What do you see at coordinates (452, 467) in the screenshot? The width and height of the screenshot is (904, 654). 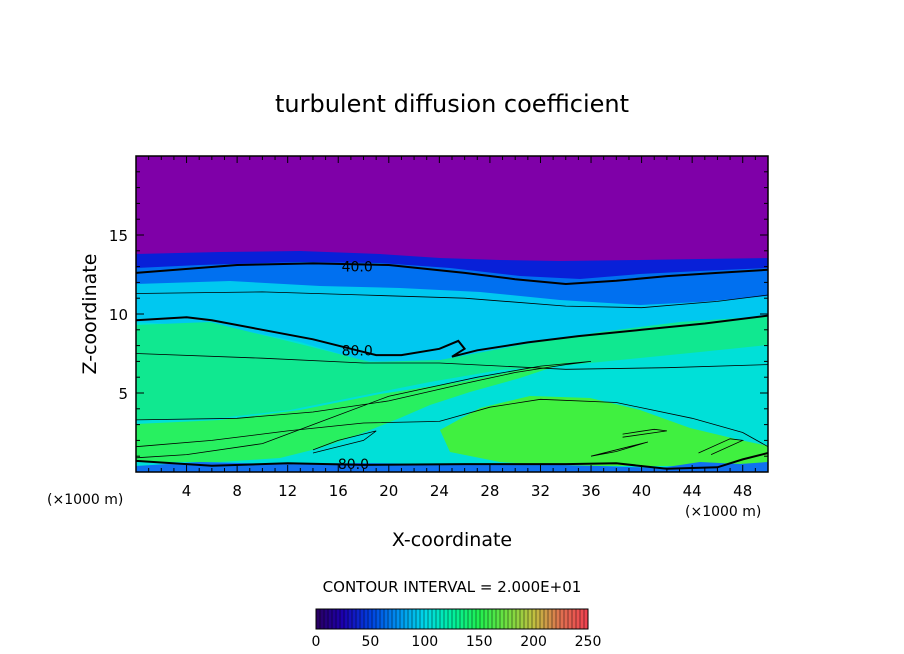 I see `fill-surface-blue` at bounding box center [452, 467].